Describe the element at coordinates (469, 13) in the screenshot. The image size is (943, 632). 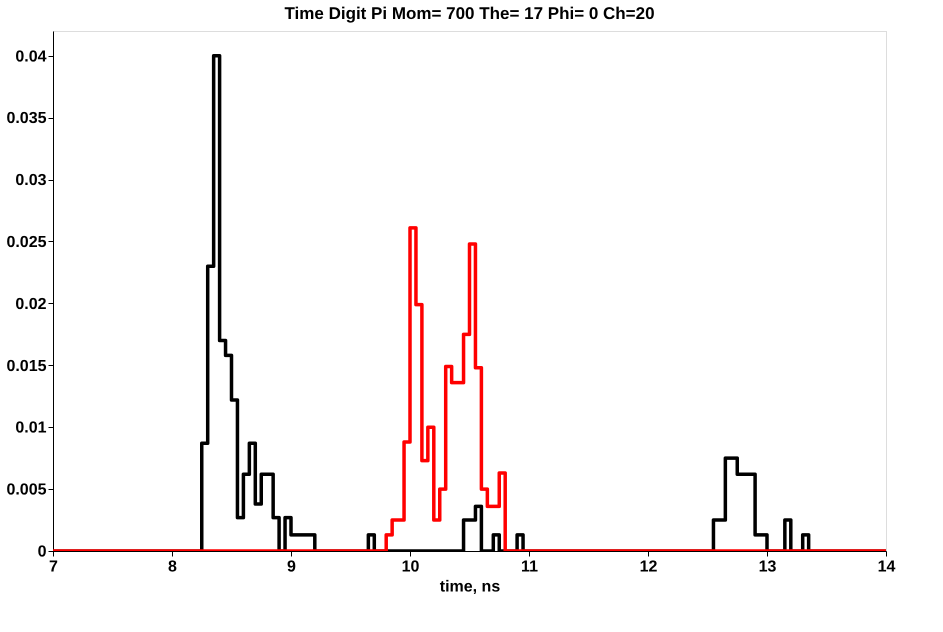
I see `chart-title: Time Digit Pi Mom= 700 The= 17 Phi= 0 Ch=20` at that location.